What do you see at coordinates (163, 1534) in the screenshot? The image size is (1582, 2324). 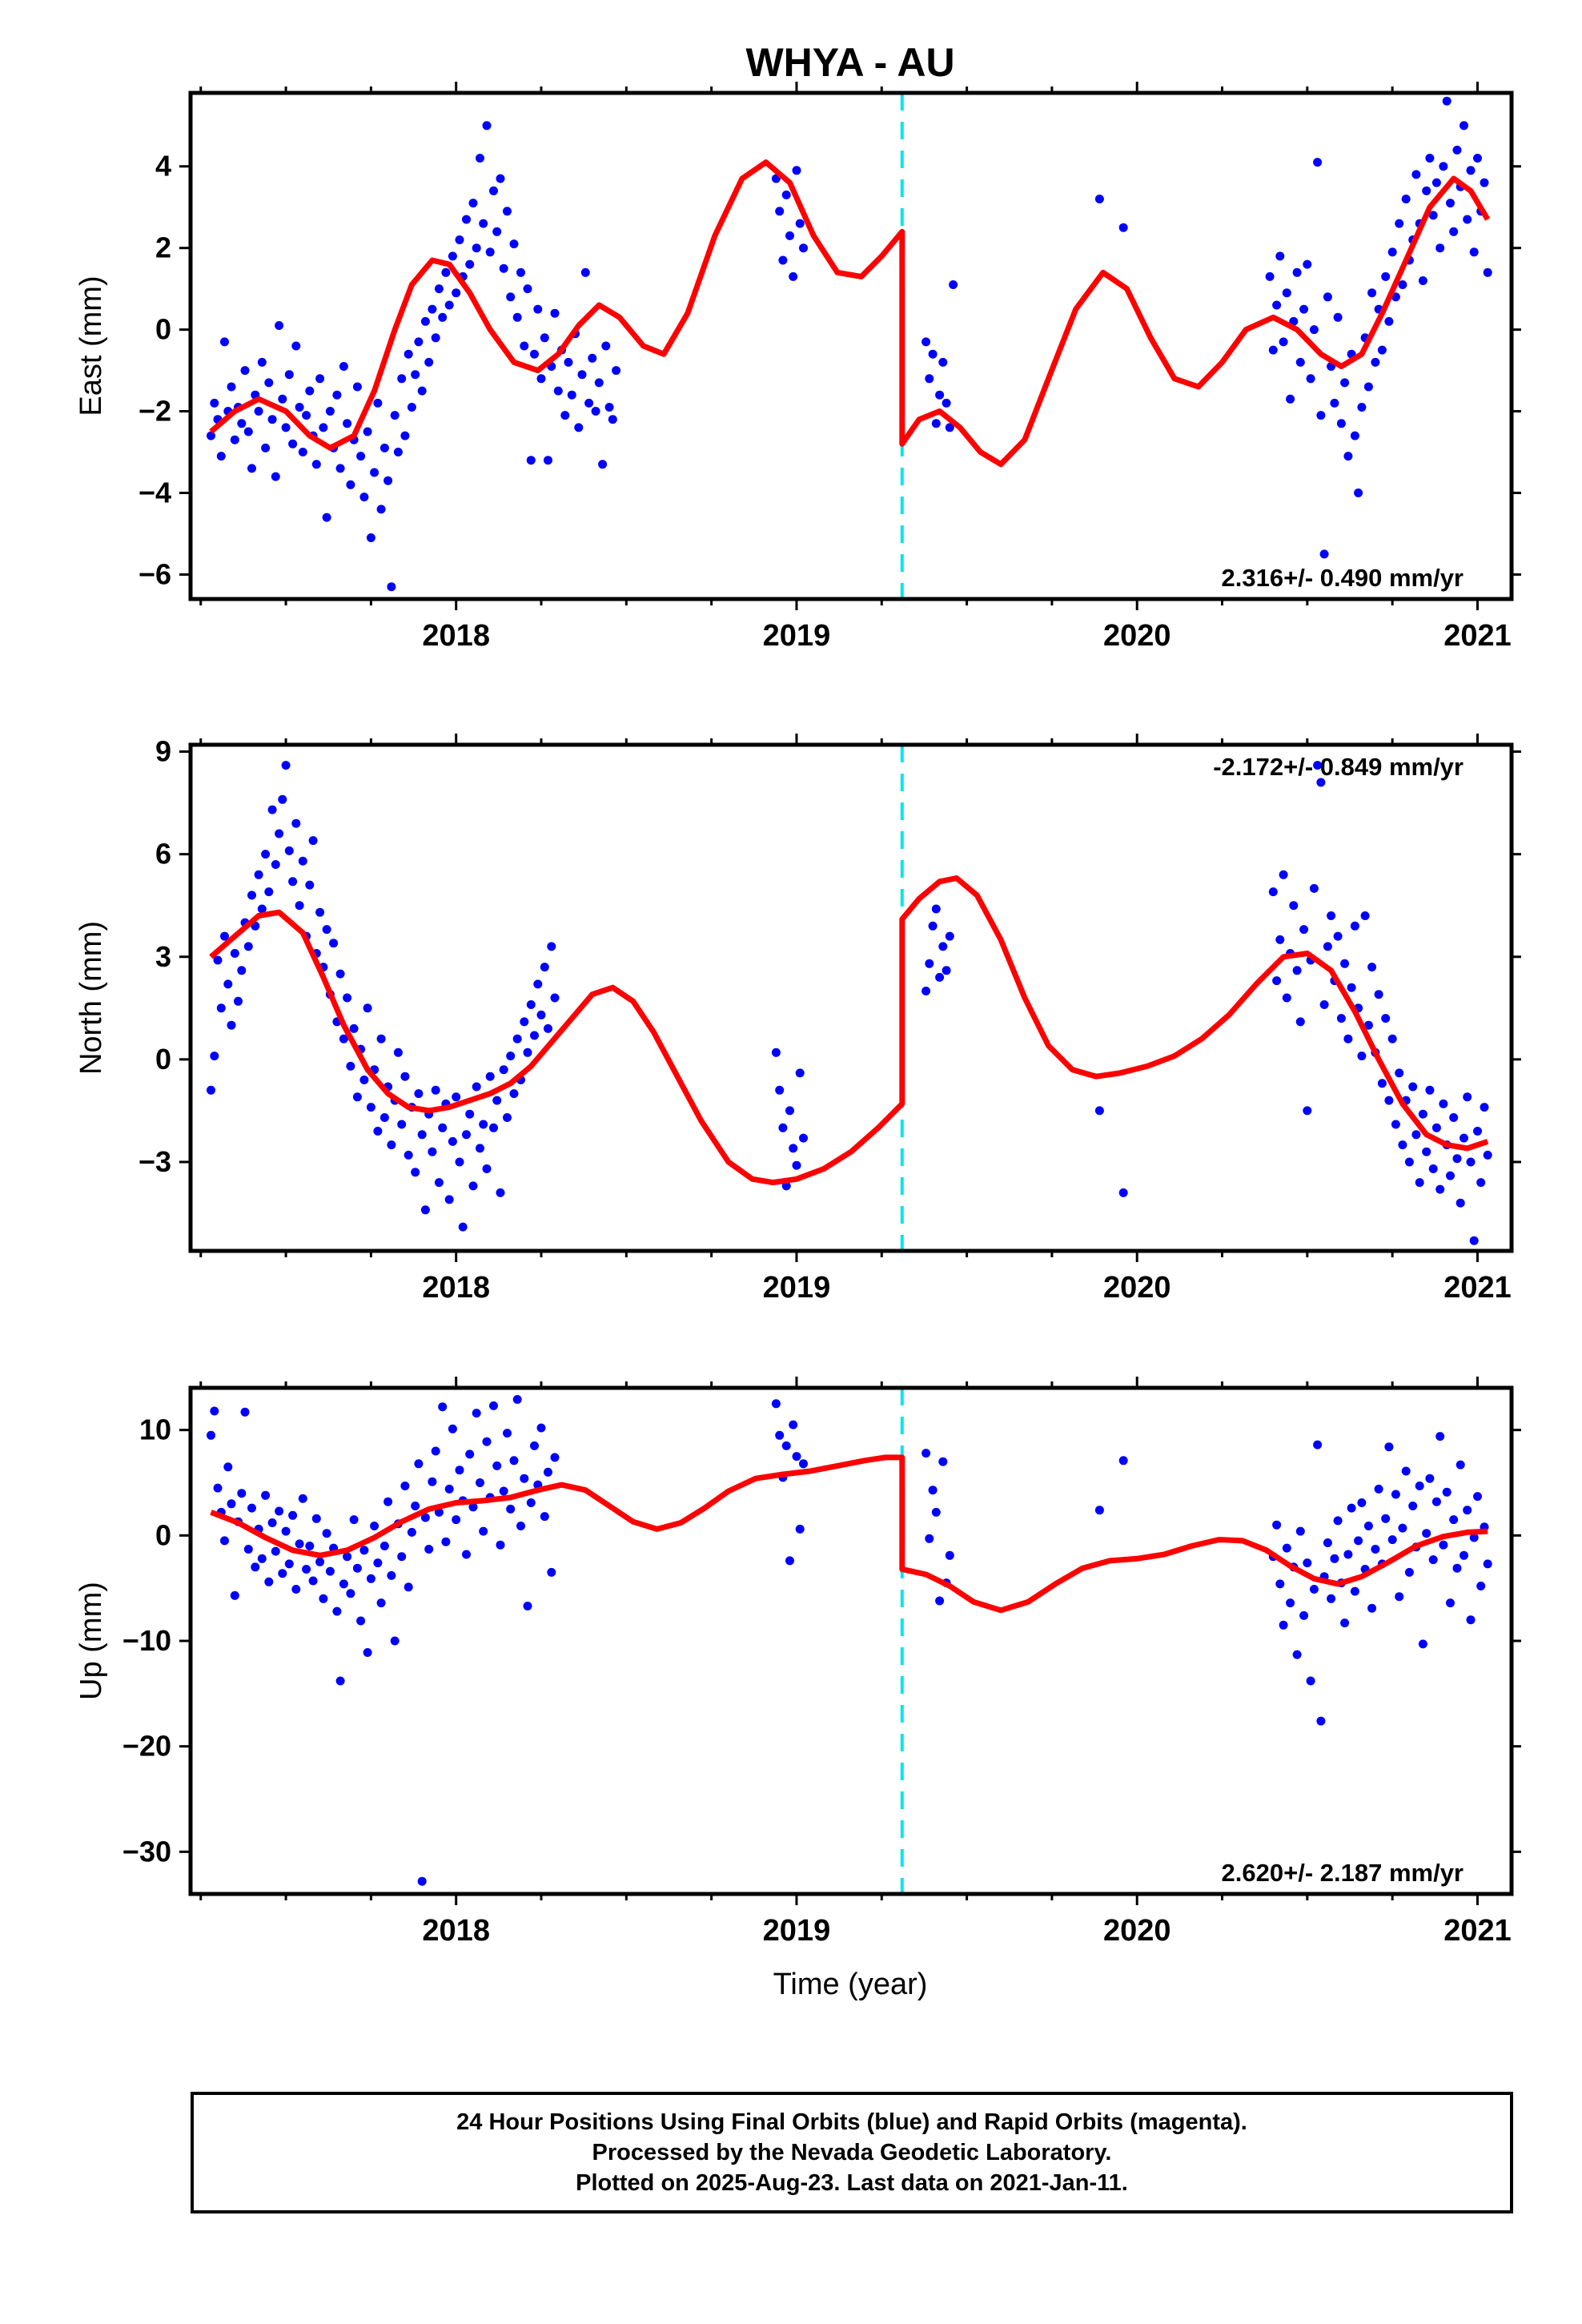 I see `up-y-tick-label: 0` at bounding box center [163, 1534].